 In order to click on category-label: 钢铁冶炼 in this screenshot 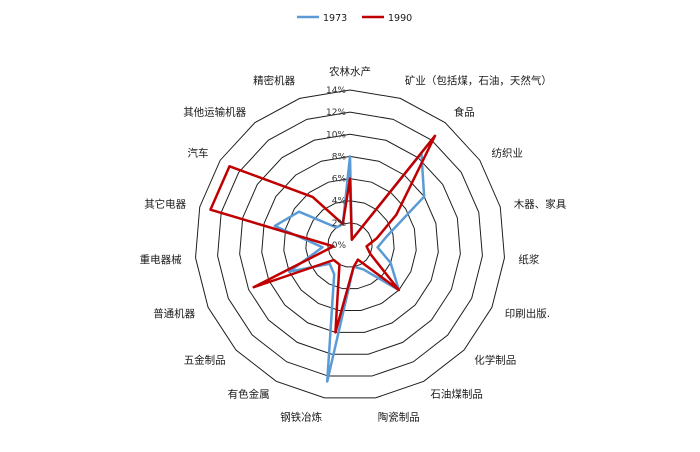, I will do `click(301, 417)`.